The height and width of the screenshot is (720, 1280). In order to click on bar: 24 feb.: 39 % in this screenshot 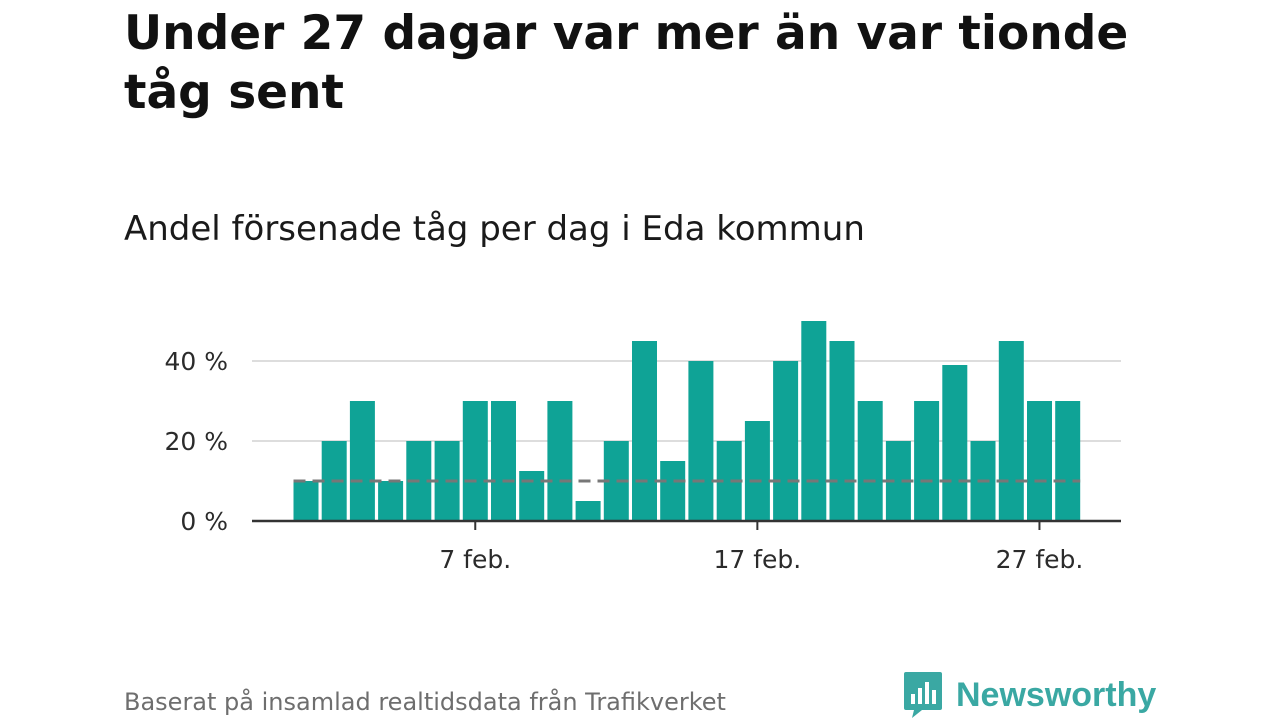, I will do `click(955, 443)`.